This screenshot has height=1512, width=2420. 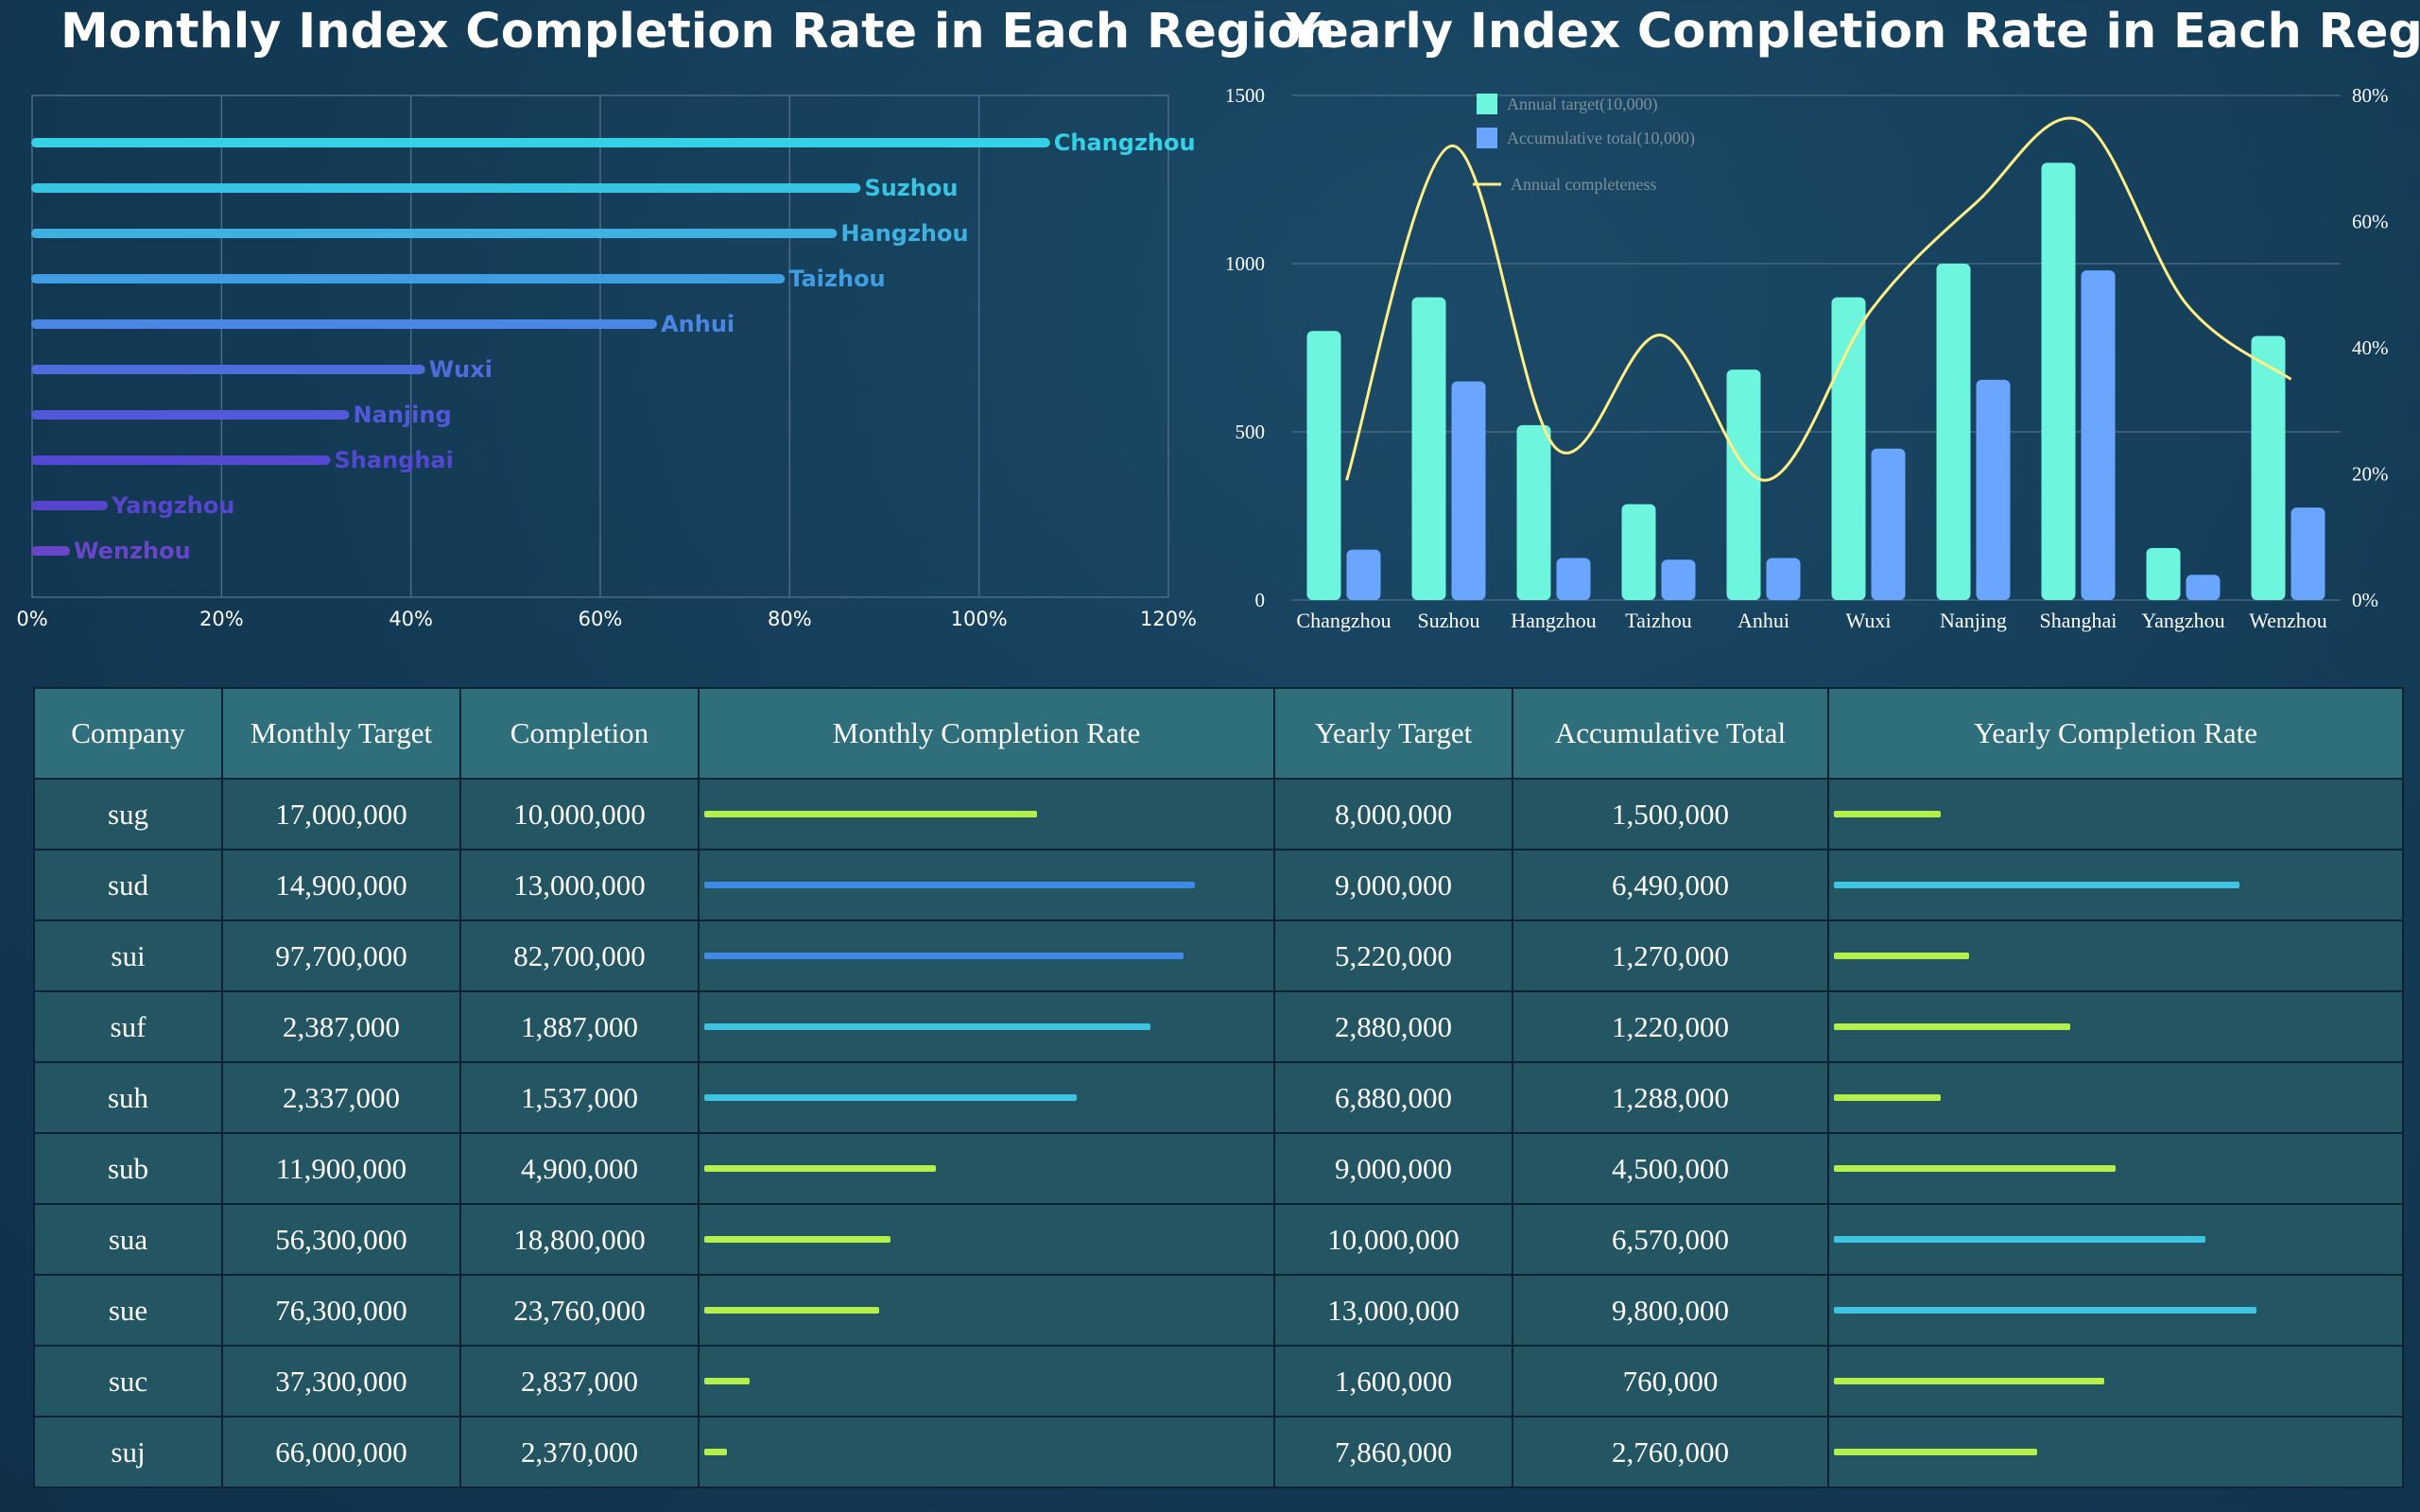 What do you see at coordinates (1363, 574) in the screenshot?
I see `accum-bar-changzhou` at bounding box center [1363, 574].